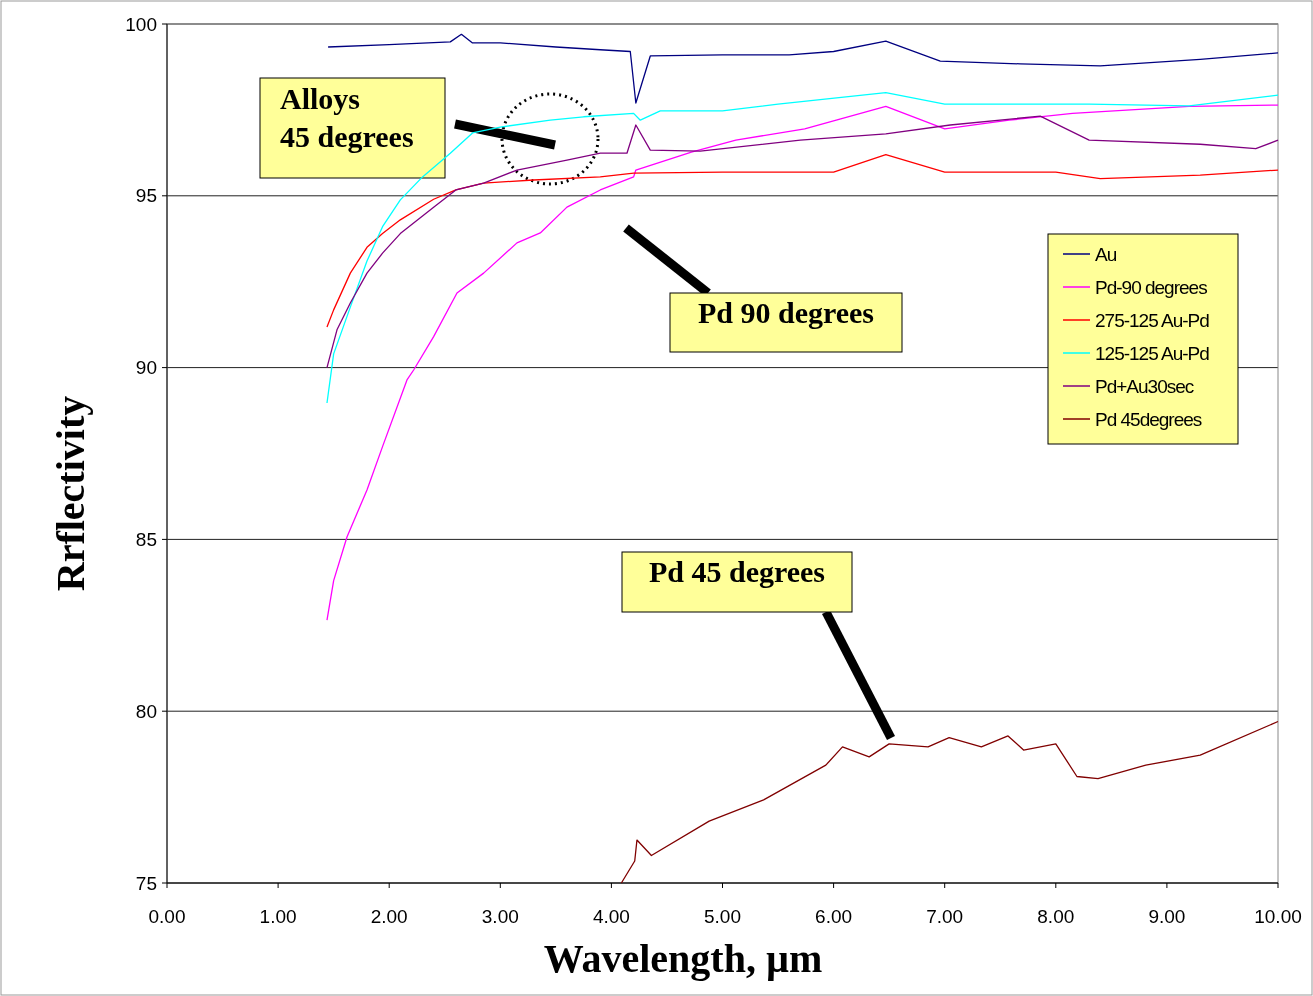 Image resolution: width=1313 pixels, height=996 pixels. Describe the element at coordinates (786, 312) in the screenshot. I see `annotation: Pd 90 degrees` at that location.